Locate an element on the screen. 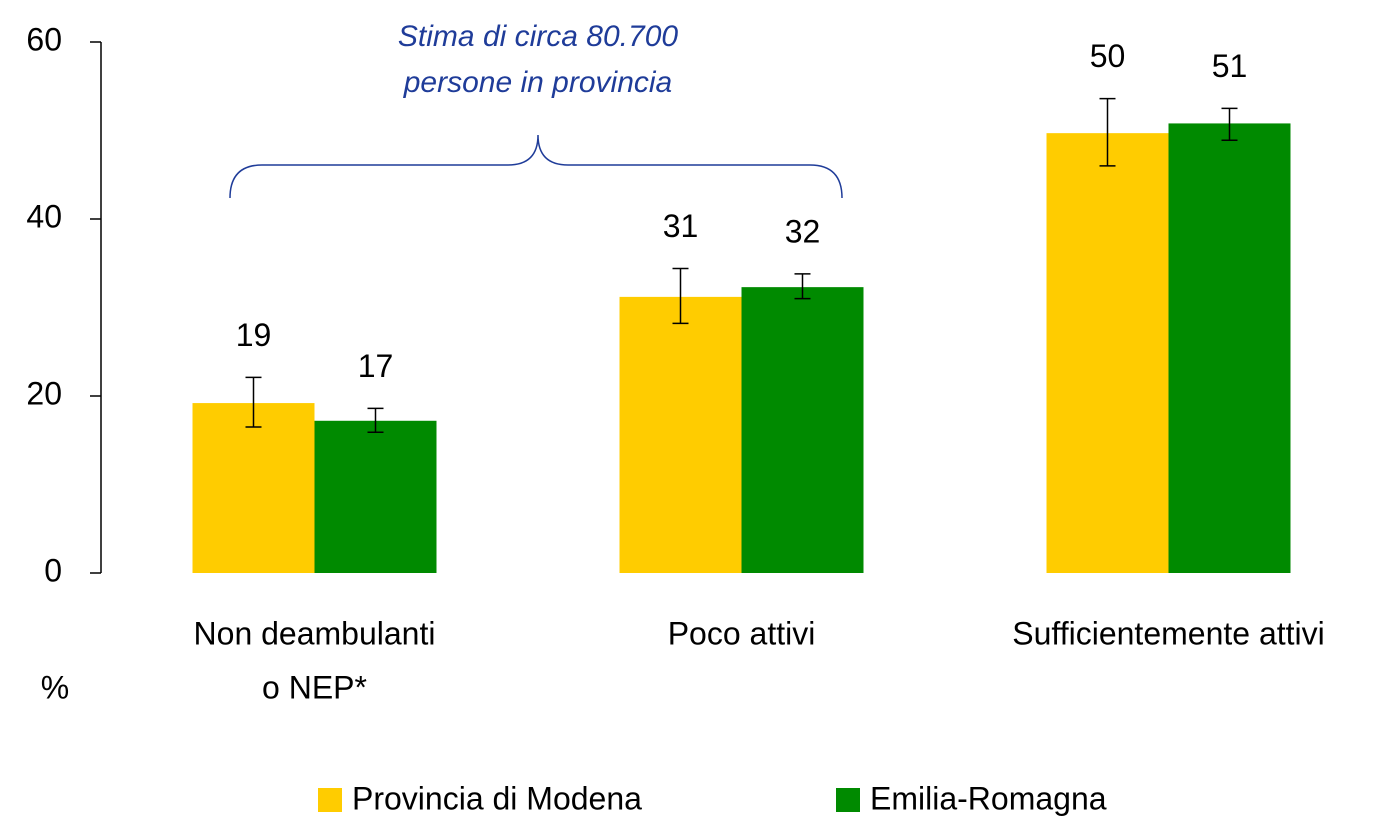  legend-label: Provincia di Modena is located at coordinates (497, 798).